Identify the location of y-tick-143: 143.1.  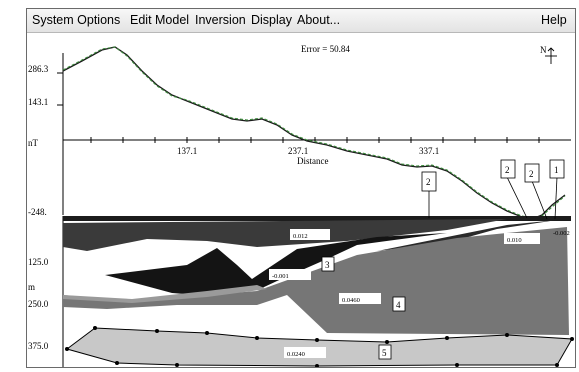
(38, 102).